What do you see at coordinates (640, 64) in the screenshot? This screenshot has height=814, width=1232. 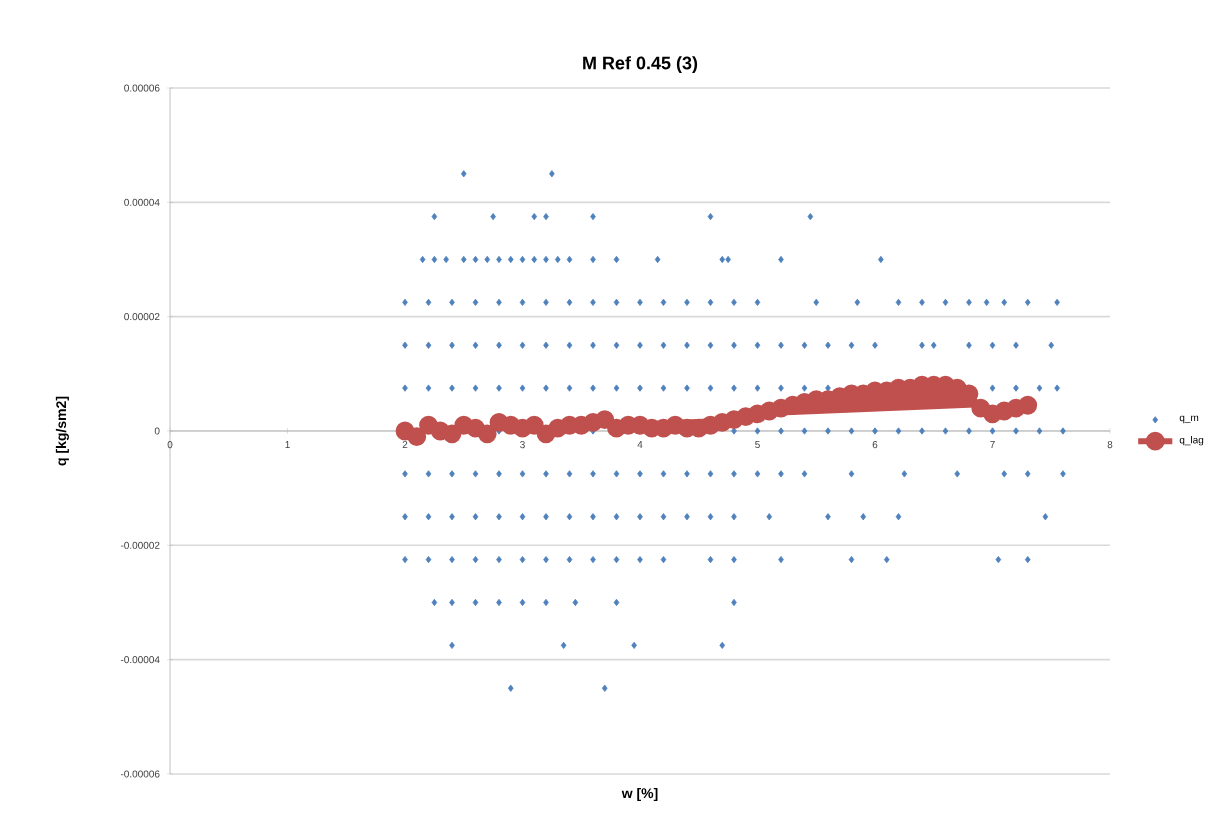 I see `chart-title: M Ref 0.45 (3)` at bounding box center [640, 64].